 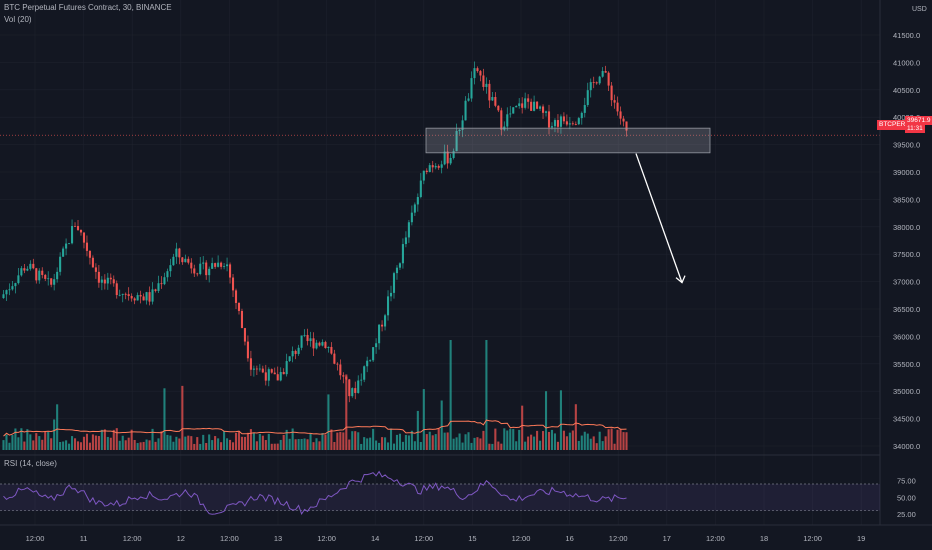 I want to click on rsi-line, so click(x=315, y=493).